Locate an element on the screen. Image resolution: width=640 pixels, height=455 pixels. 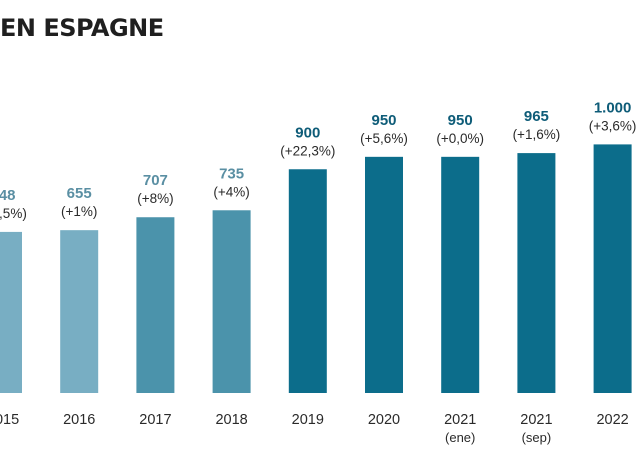
bar-change-label: (+3,6%) is located at coordinates (613, 125).